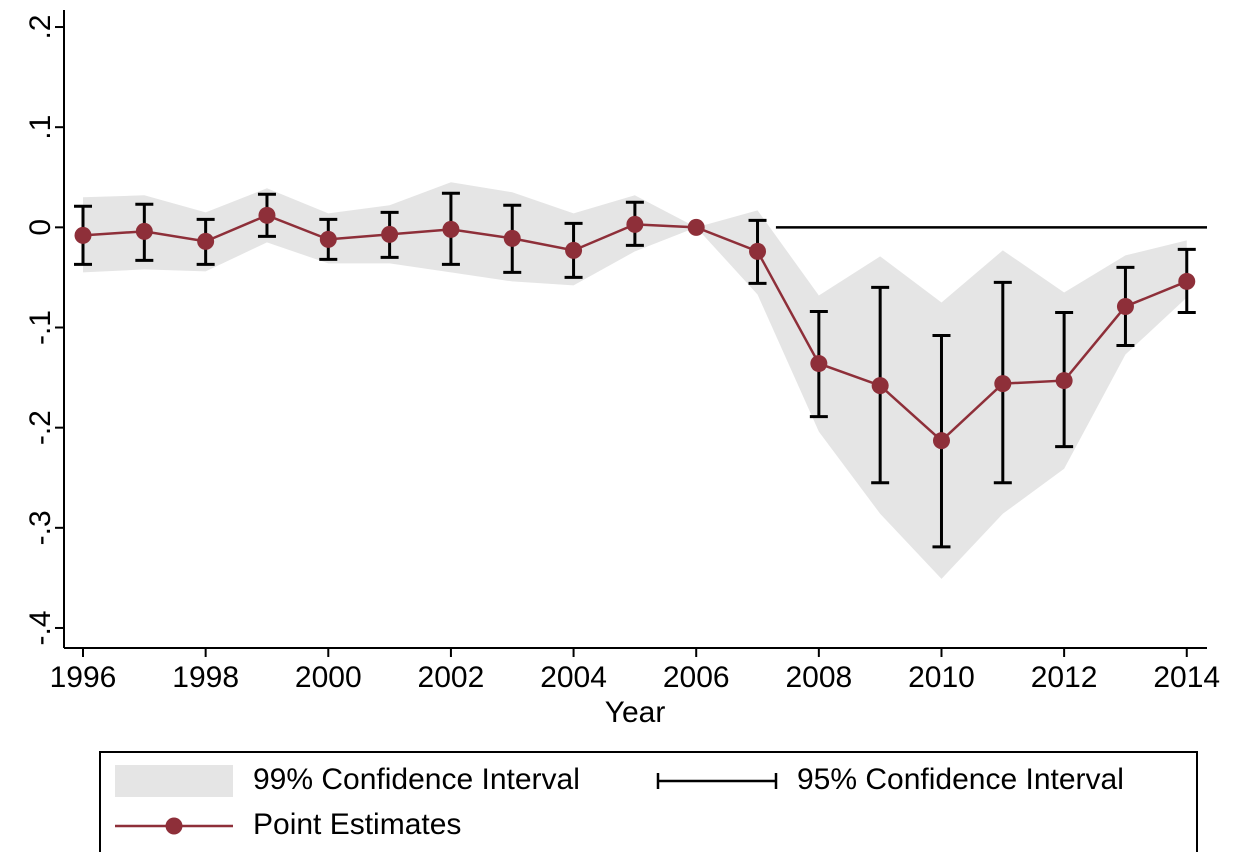 The width and height of the screenshot is (1237, 852). What do you see at coordinates (1064, 677) in the screenshot?
I see `x-tick-label: 2012` at bounding box center [1064, 677].